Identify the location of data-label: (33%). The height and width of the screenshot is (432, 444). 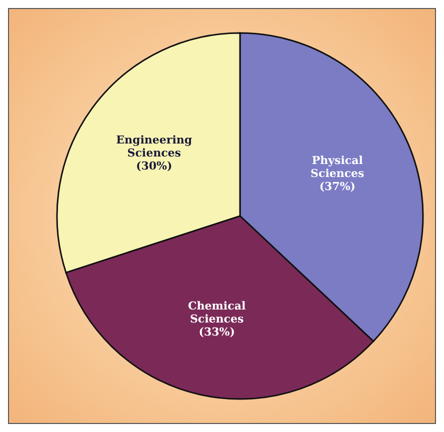
(216, 331).